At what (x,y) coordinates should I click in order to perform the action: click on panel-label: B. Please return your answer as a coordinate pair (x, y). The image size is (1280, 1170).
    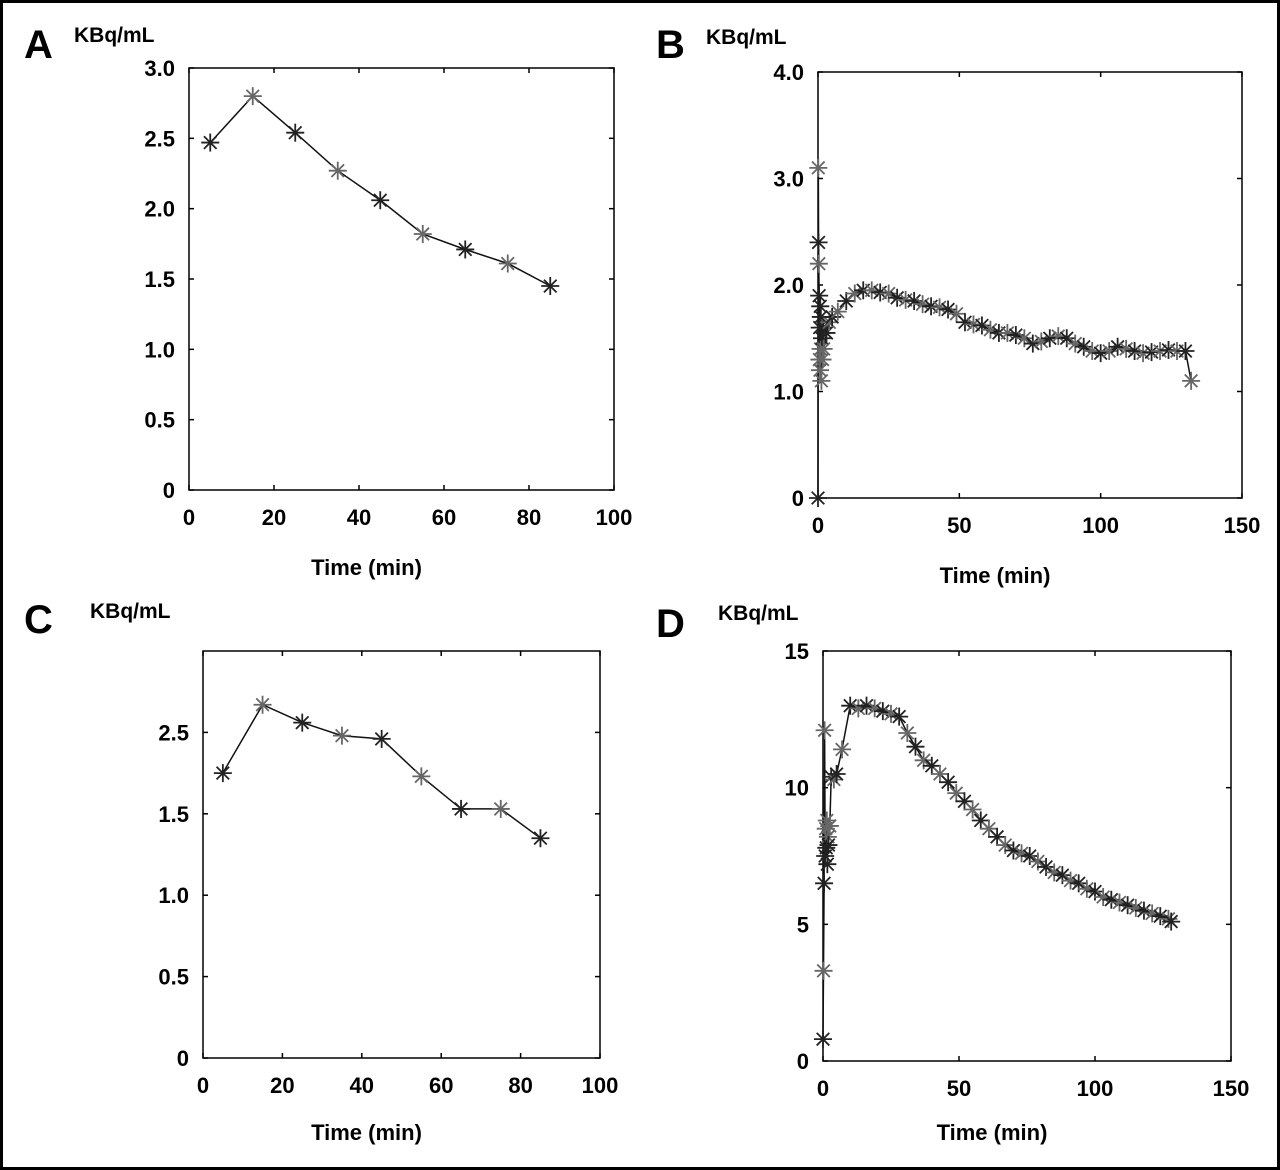
    Looking at the image, I should click on (670, 45).